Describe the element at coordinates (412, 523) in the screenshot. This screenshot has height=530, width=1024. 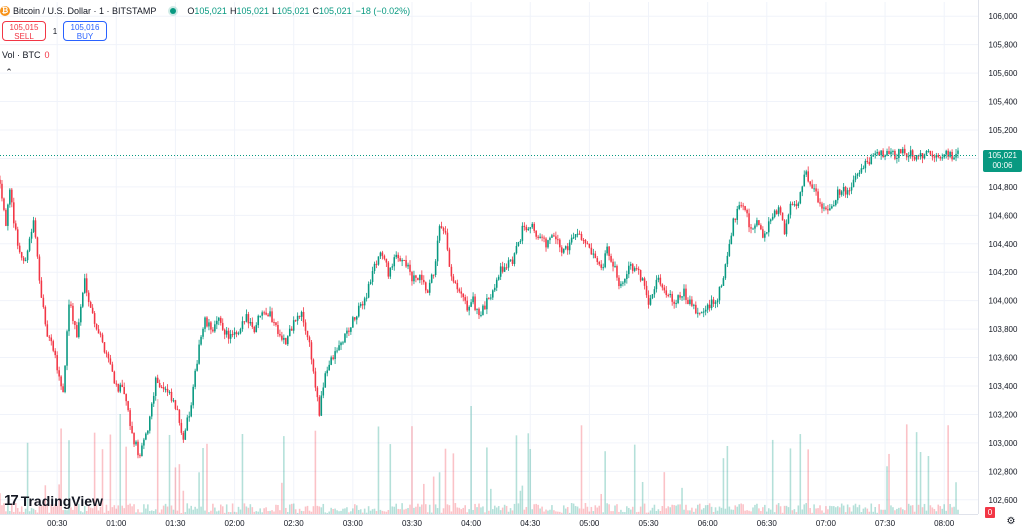
I see `time-tick-label: 03:30` at that location.